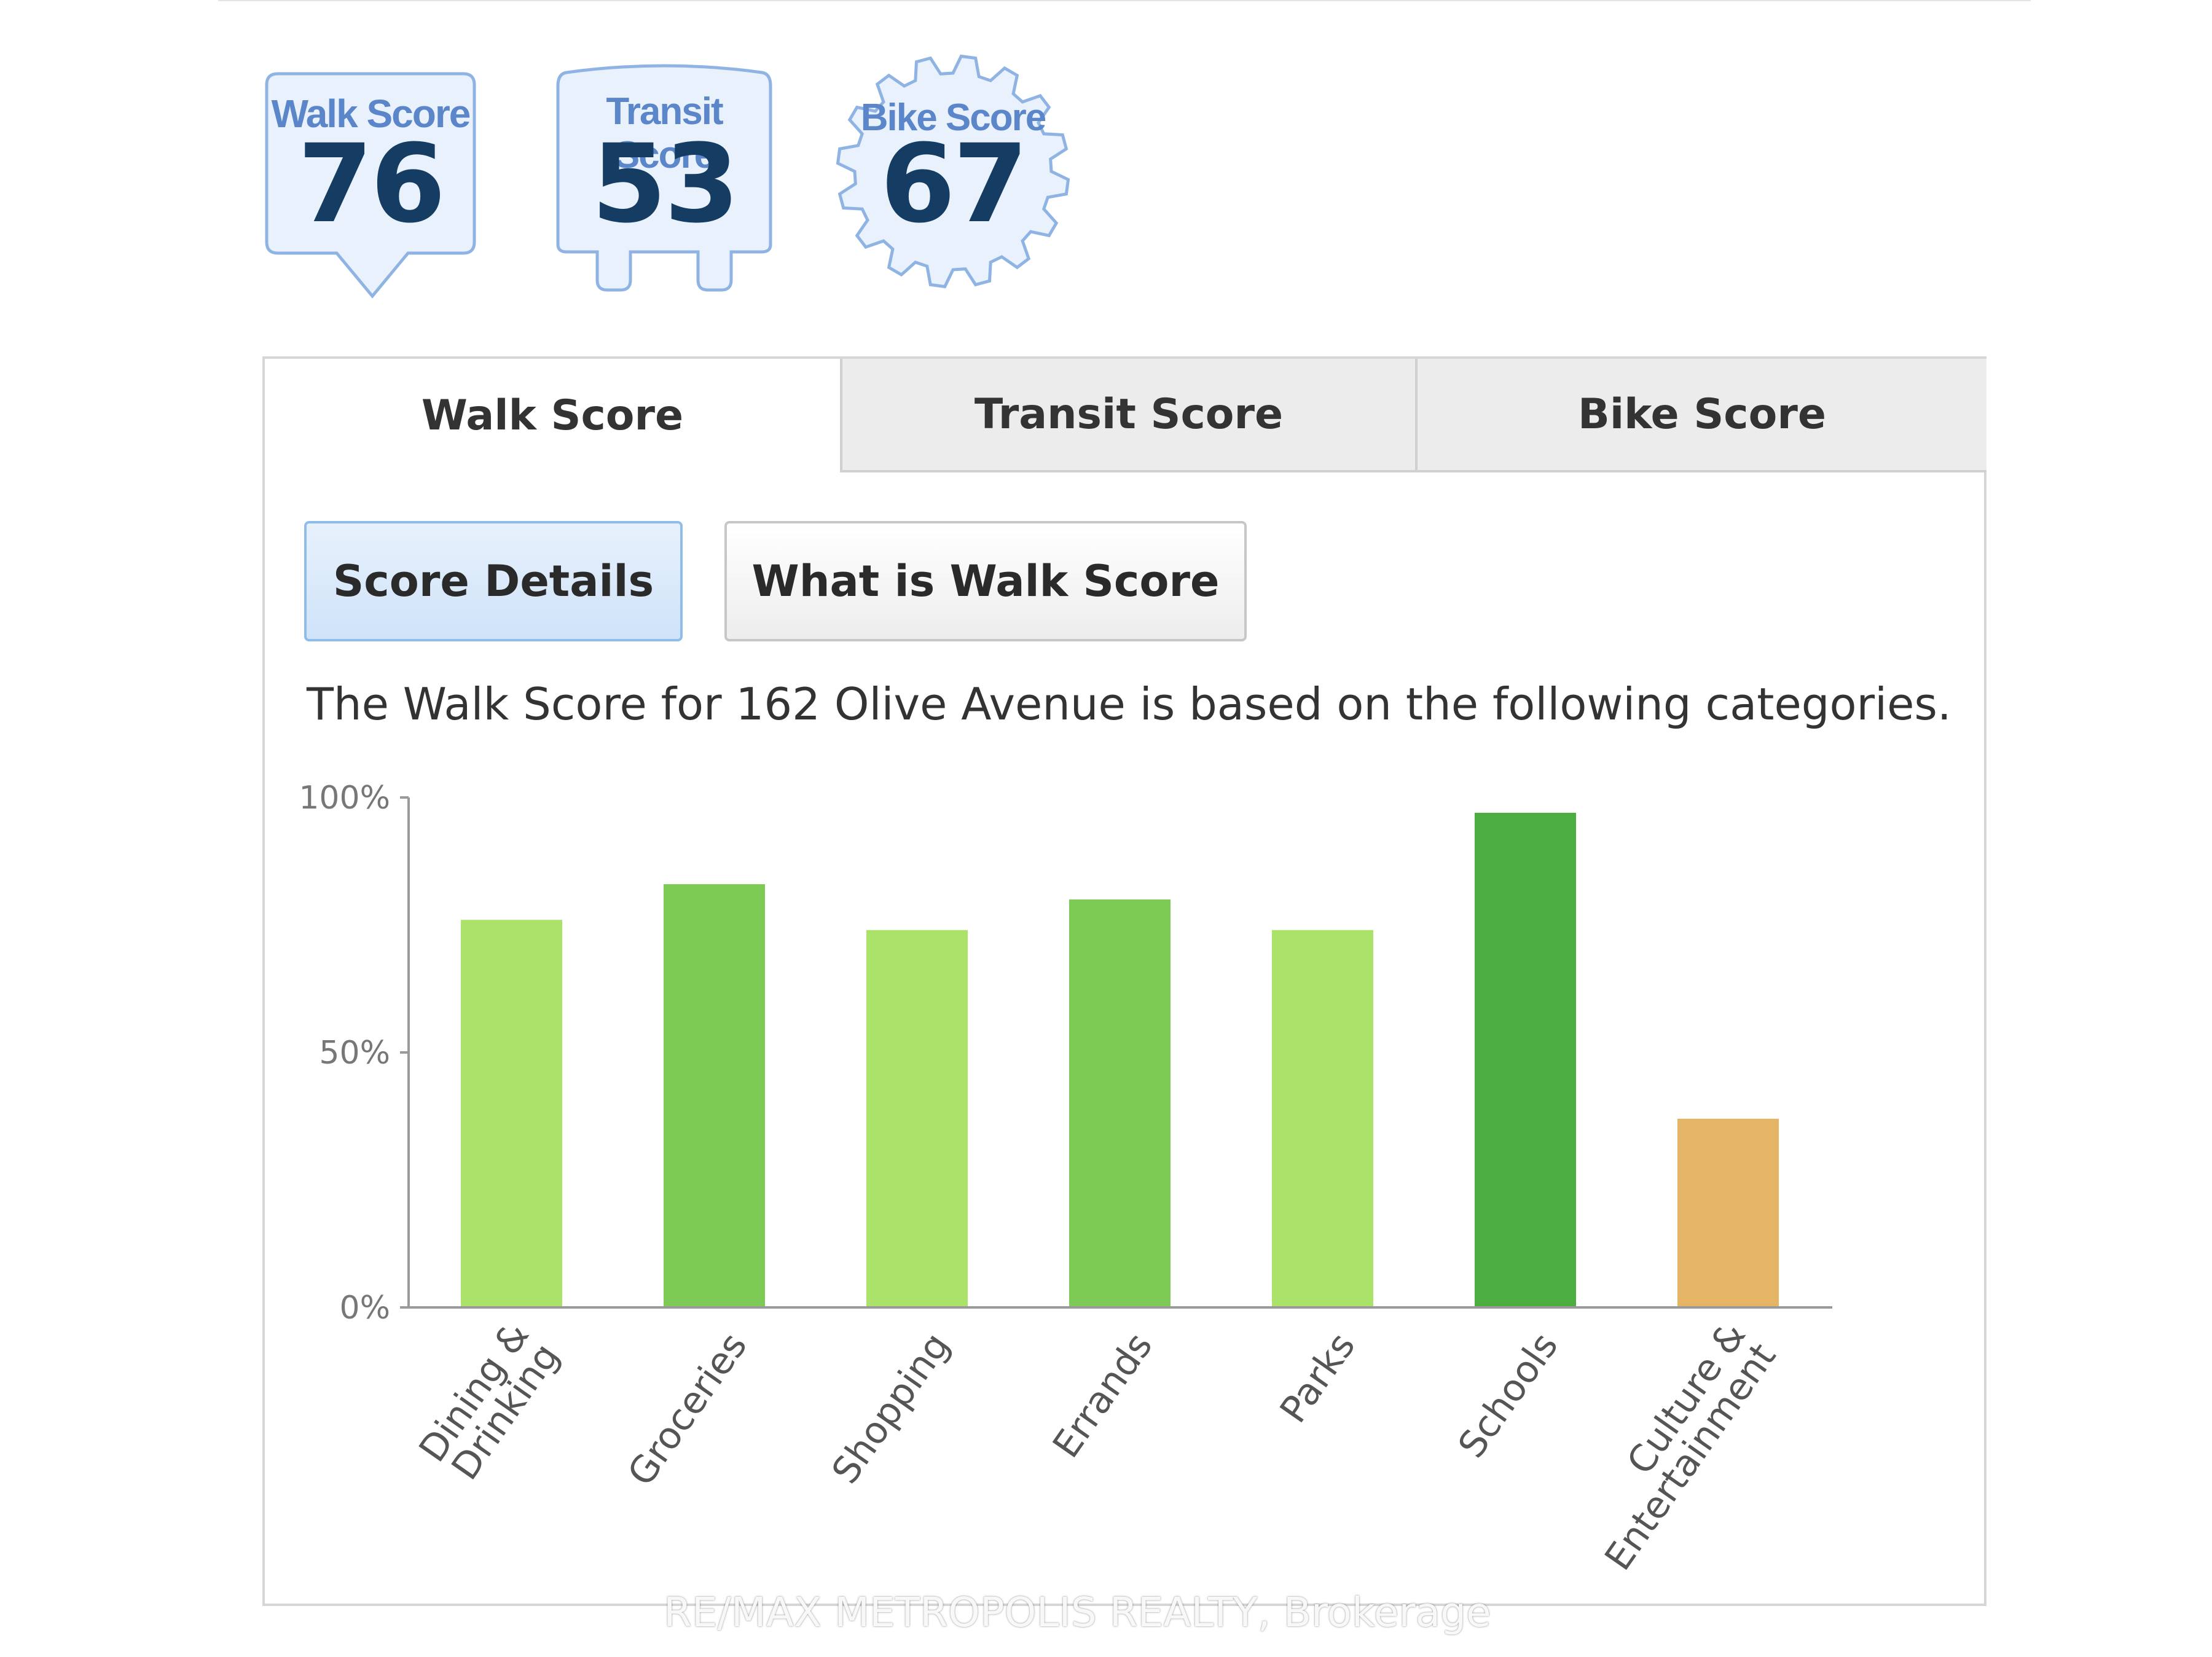 The height and width of the screenshot is (1657, 2212). I want to click on transit-score-badge-value: 53, so click(665, 184).